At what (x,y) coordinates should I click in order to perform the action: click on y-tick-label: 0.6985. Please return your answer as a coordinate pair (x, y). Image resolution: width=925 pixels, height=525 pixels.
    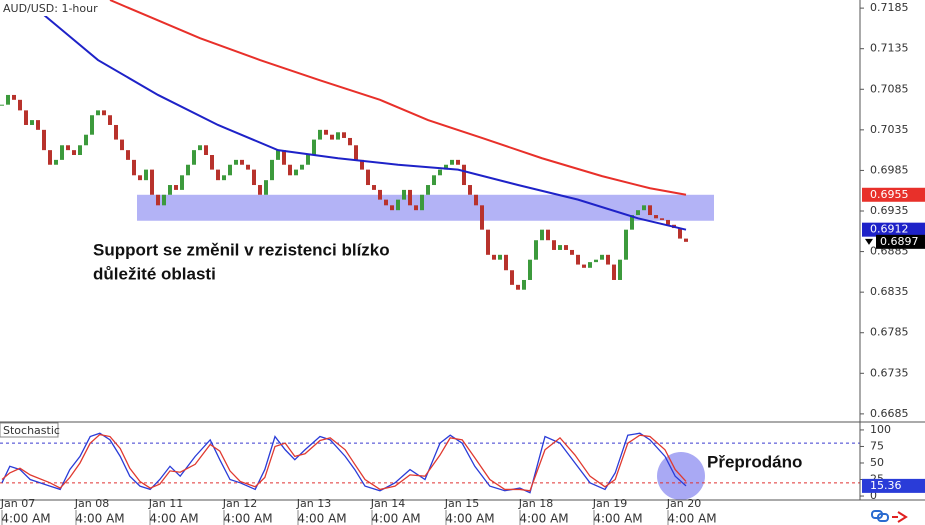
    Looking at the image, I should click on (889, 169).